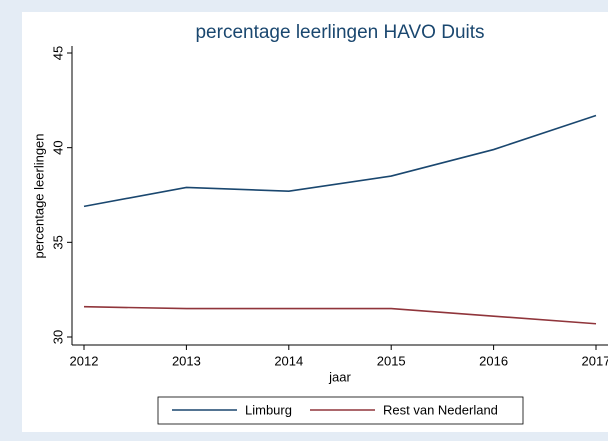  What do you see at coordinates (440, 409) in the screenshot?
I see `legend-label: Rest van Nederland` at bounding box center [440, 409].